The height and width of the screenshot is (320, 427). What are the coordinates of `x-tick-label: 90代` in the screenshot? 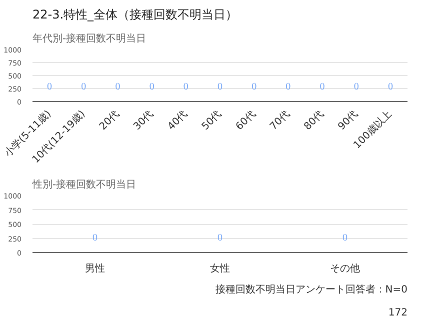 It's located at (348, 120).